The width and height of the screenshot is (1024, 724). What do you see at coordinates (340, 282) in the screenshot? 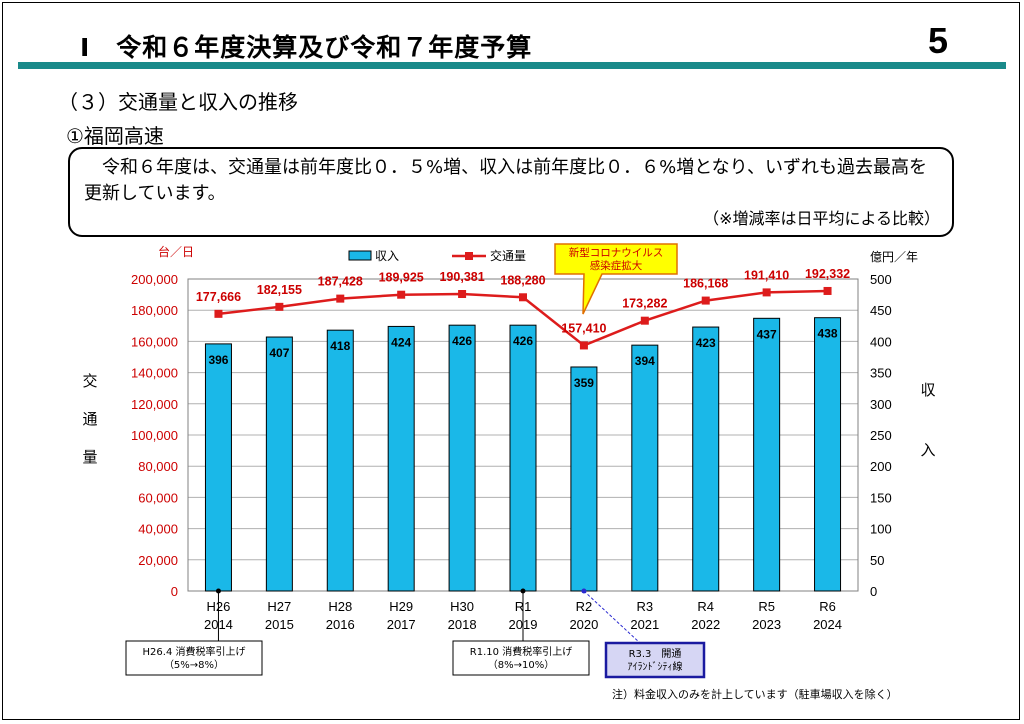
I see `line-value-label: 187,428` at bounding box center [340, 282].